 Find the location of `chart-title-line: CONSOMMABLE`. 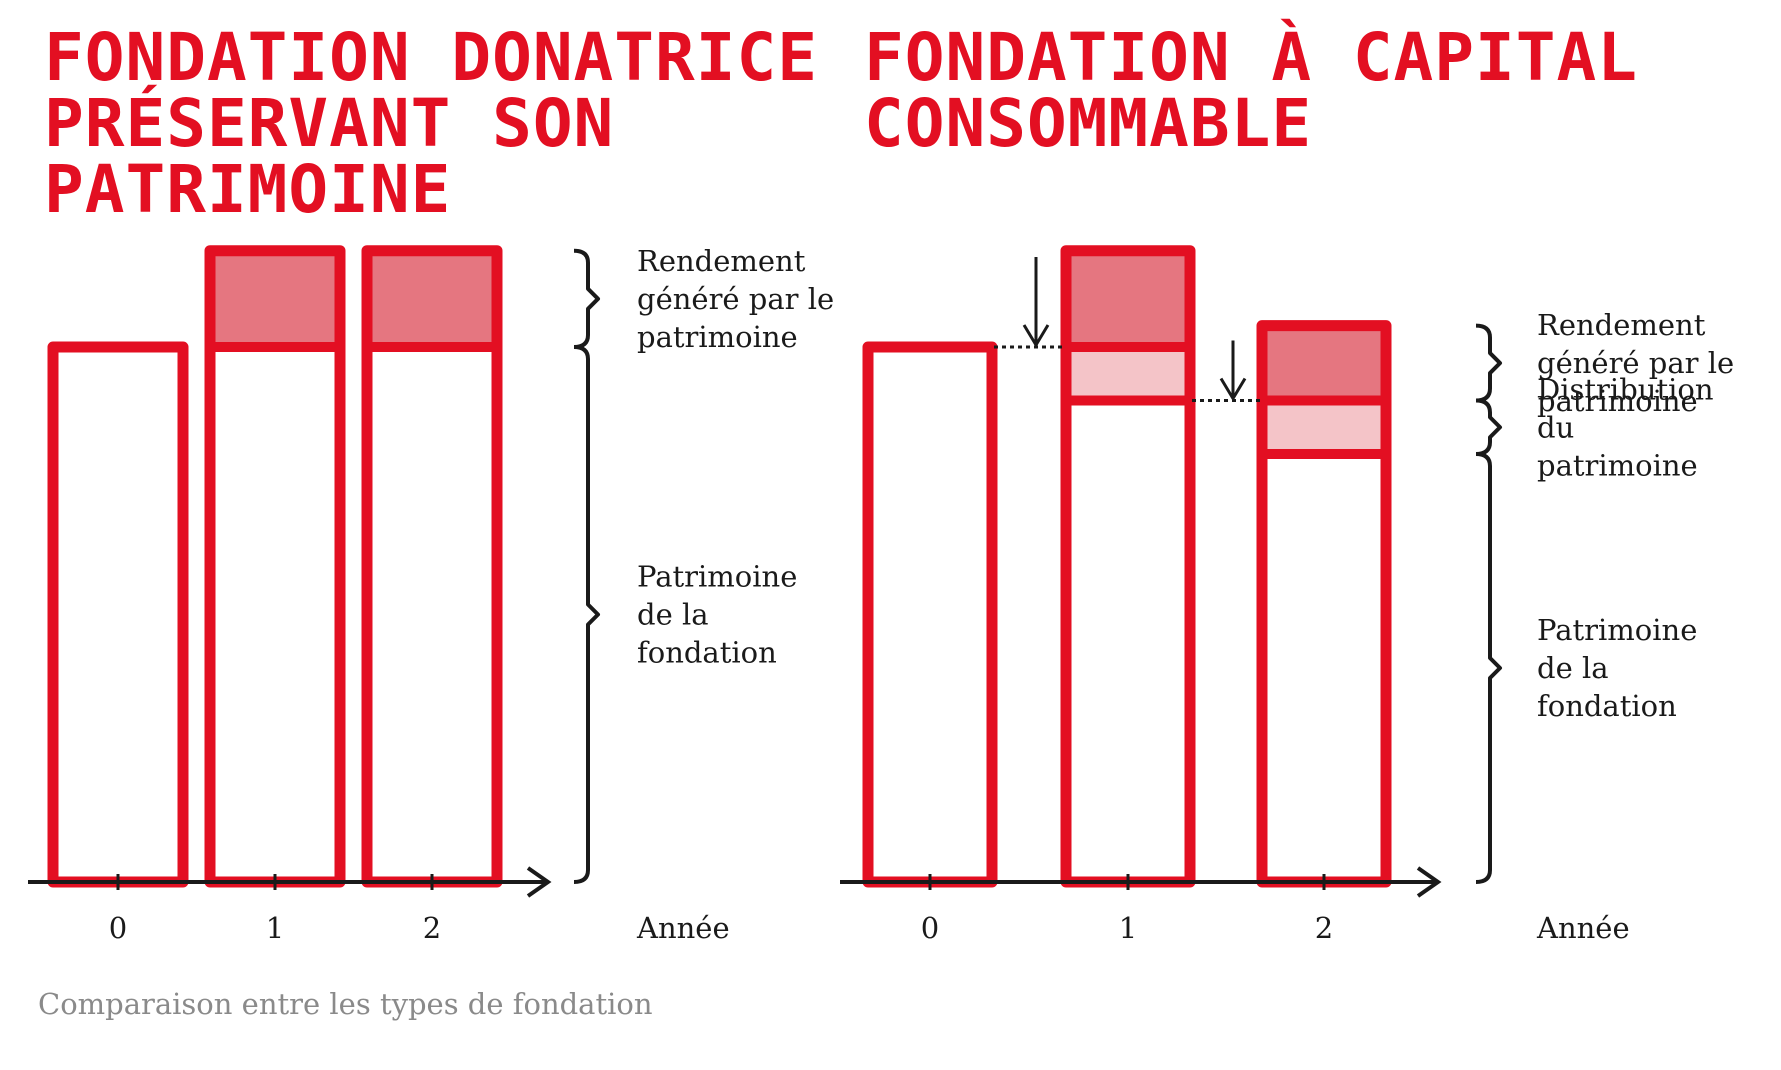

chart-title-line: CONSOMMABLE is located at coordinates (1088, 123).